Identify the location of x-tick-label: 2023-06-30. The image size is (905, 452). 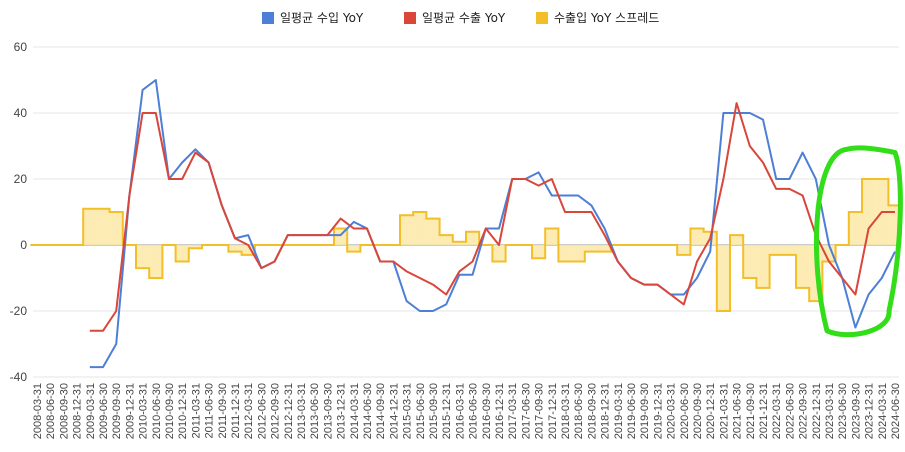
(843, 411).